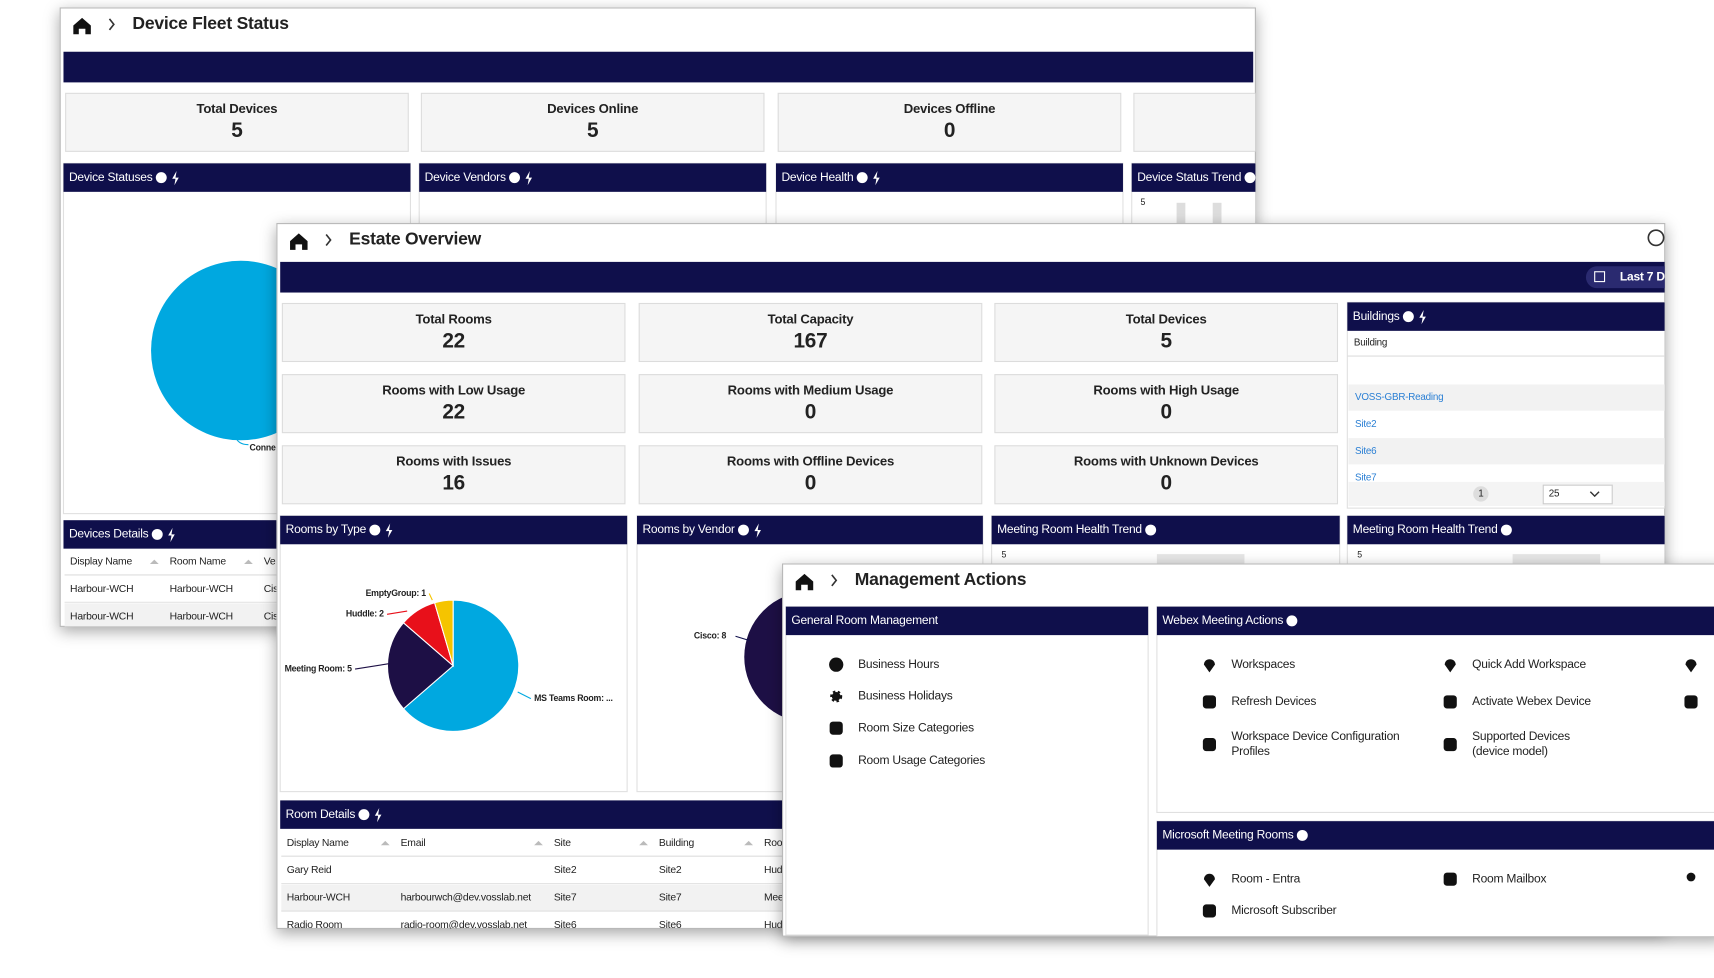 Image resolution: width=1714 pixels, height=978 pixels. Describe the element at coordinates (396, 593) in the screenshot. I see `pie-label: EmptyGroup: 1` at that location.